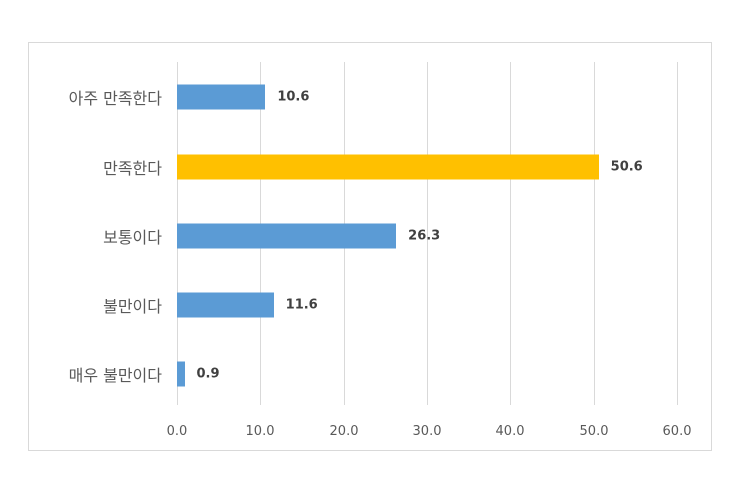 The image size is (740, 496). I want to click on x-tick-label: 20.0, so click(344, 431).